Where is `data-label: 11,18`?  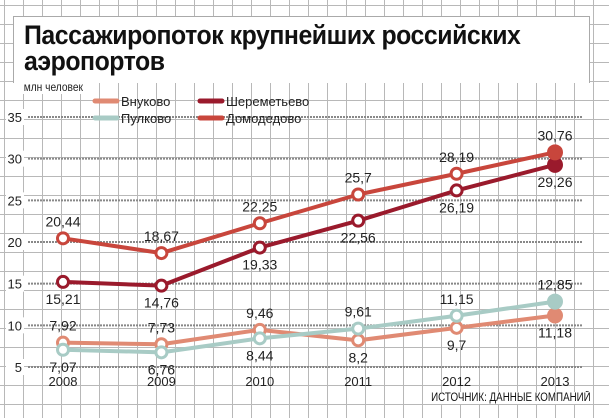
data-label: 11,18 is located at coordinates (555, 333).